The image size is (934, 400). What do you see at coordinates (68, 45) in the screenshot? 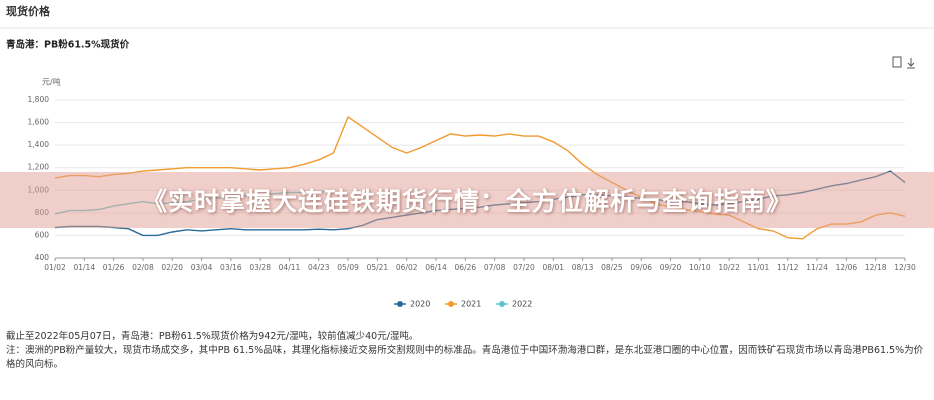
I see `chart-title: 青岛港：PB粉61.5%现货价` at bounding box center [68, 45].